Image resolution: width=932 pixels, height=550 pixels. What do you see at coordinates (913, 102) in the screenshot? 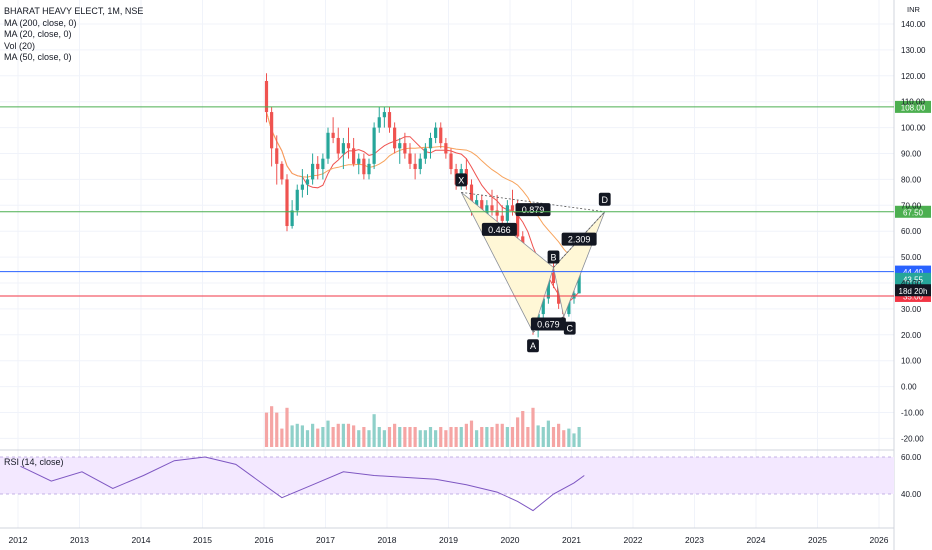
I see `price-tick-label: 110.00` at bounding box center [913, 102].